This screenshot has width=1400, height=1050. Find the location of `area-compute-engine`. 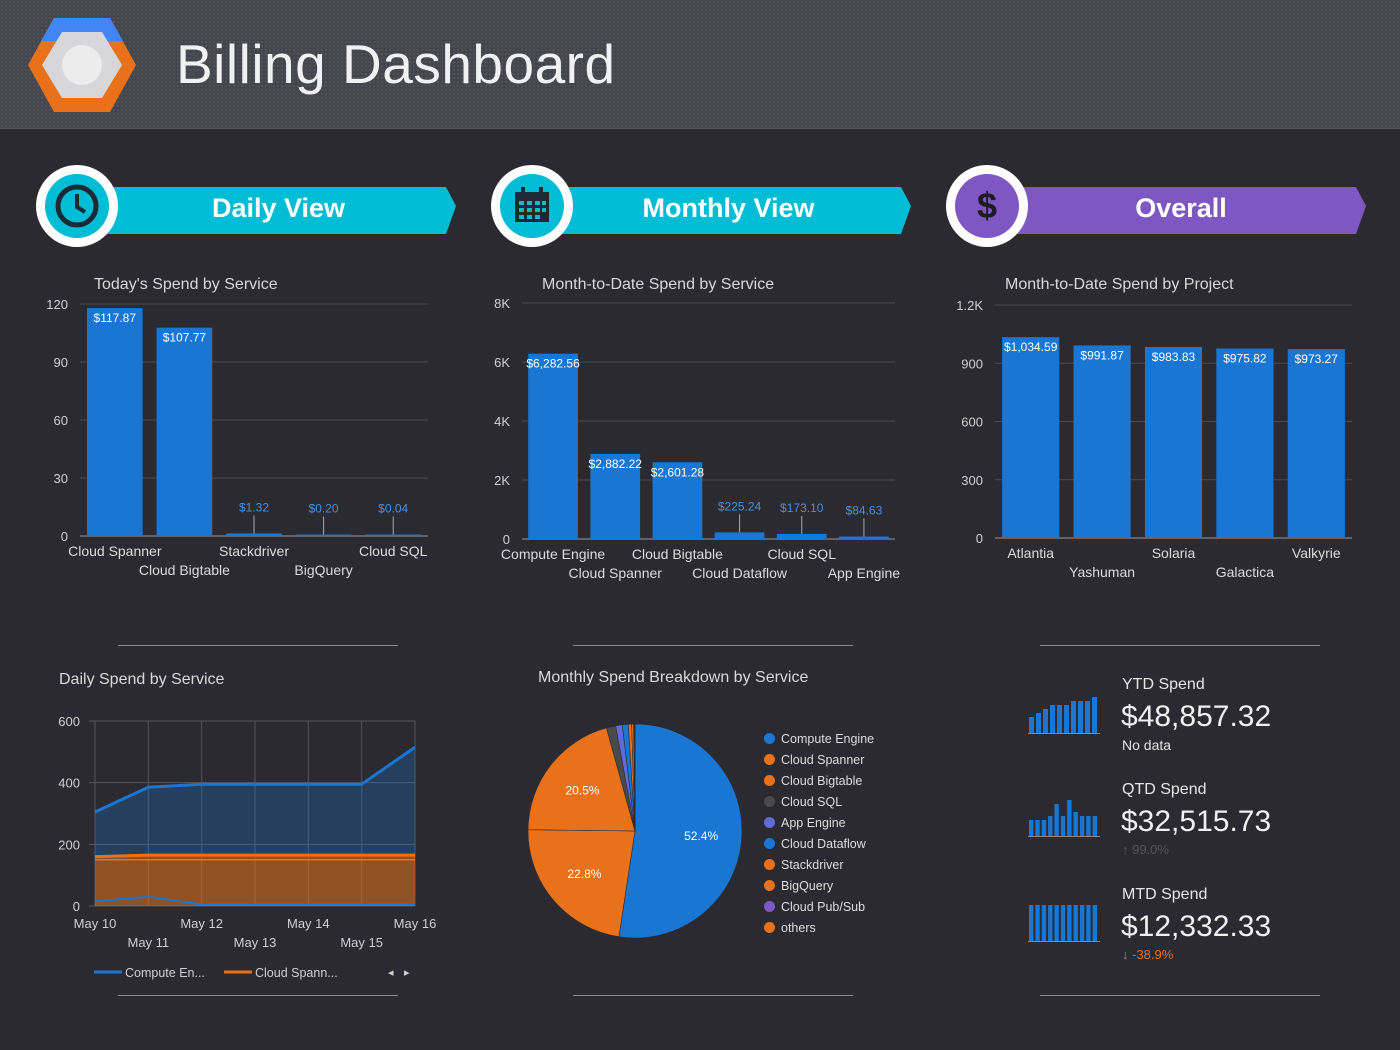

area-compute-engine is located at coordinates (255, 802).